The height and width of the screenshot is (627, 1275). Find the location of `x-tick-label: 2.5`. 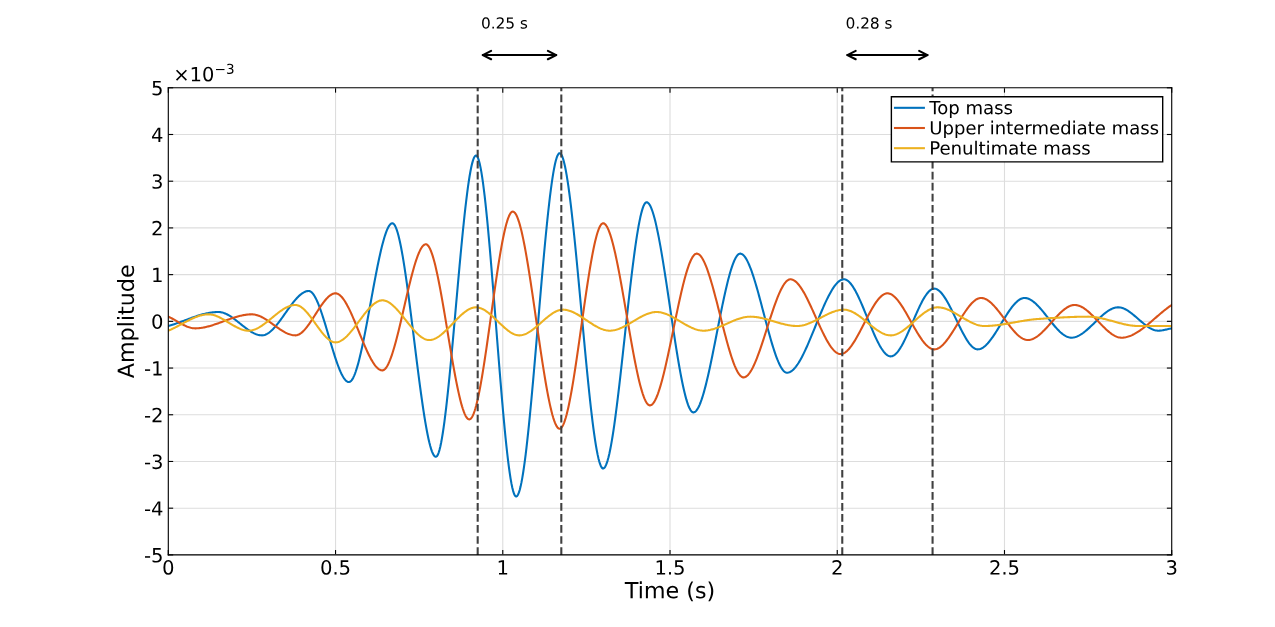

x-tick-label: 2.5 is located at coordinates (1004, 567).